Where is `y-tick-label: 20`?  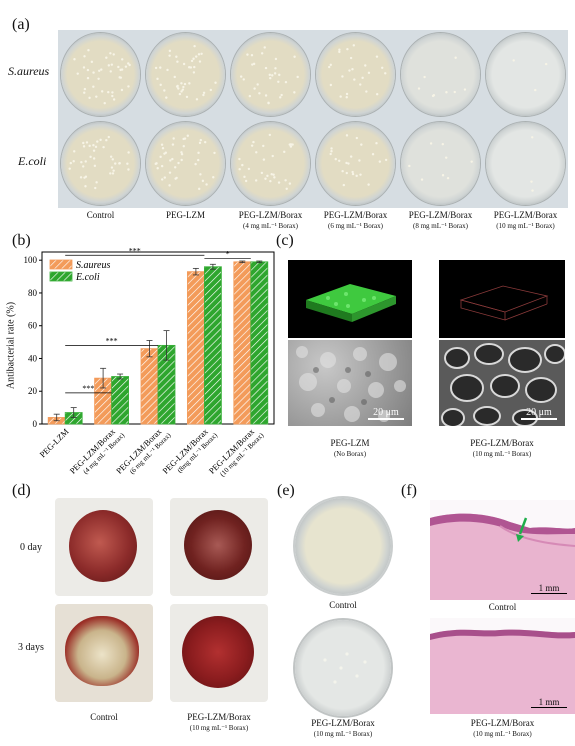 y-tick-label: 20 is located at coordinates (33, 391).